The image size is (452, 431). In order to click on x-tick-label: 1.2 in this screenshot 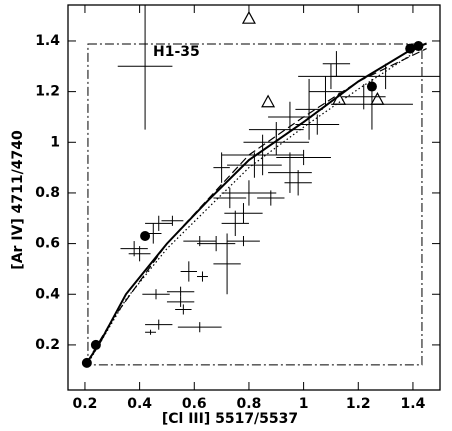, I will do `click(358, 404)`.